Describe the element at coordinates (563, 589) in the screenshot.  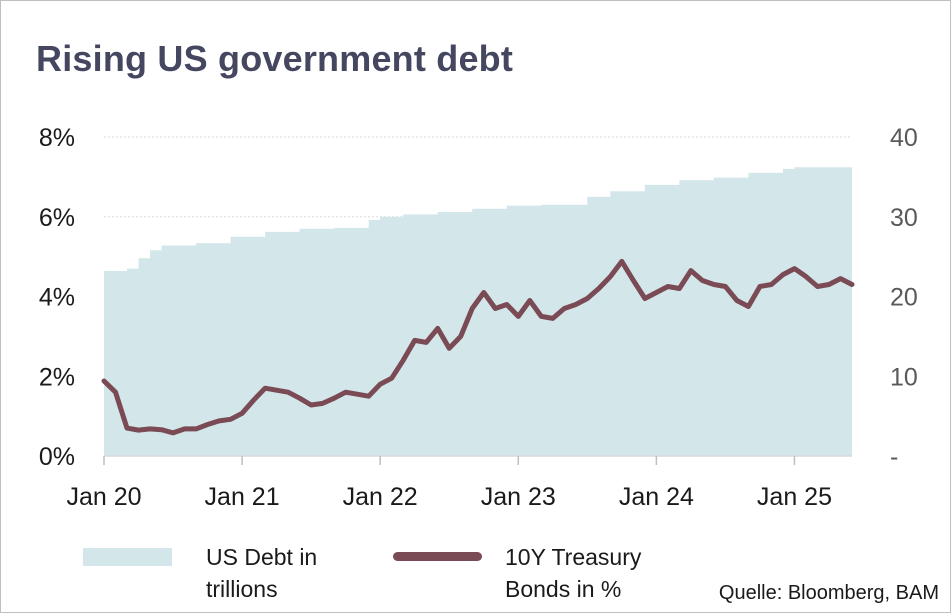
I see `legend-label-yield-line2: Bonds in %` at that location.